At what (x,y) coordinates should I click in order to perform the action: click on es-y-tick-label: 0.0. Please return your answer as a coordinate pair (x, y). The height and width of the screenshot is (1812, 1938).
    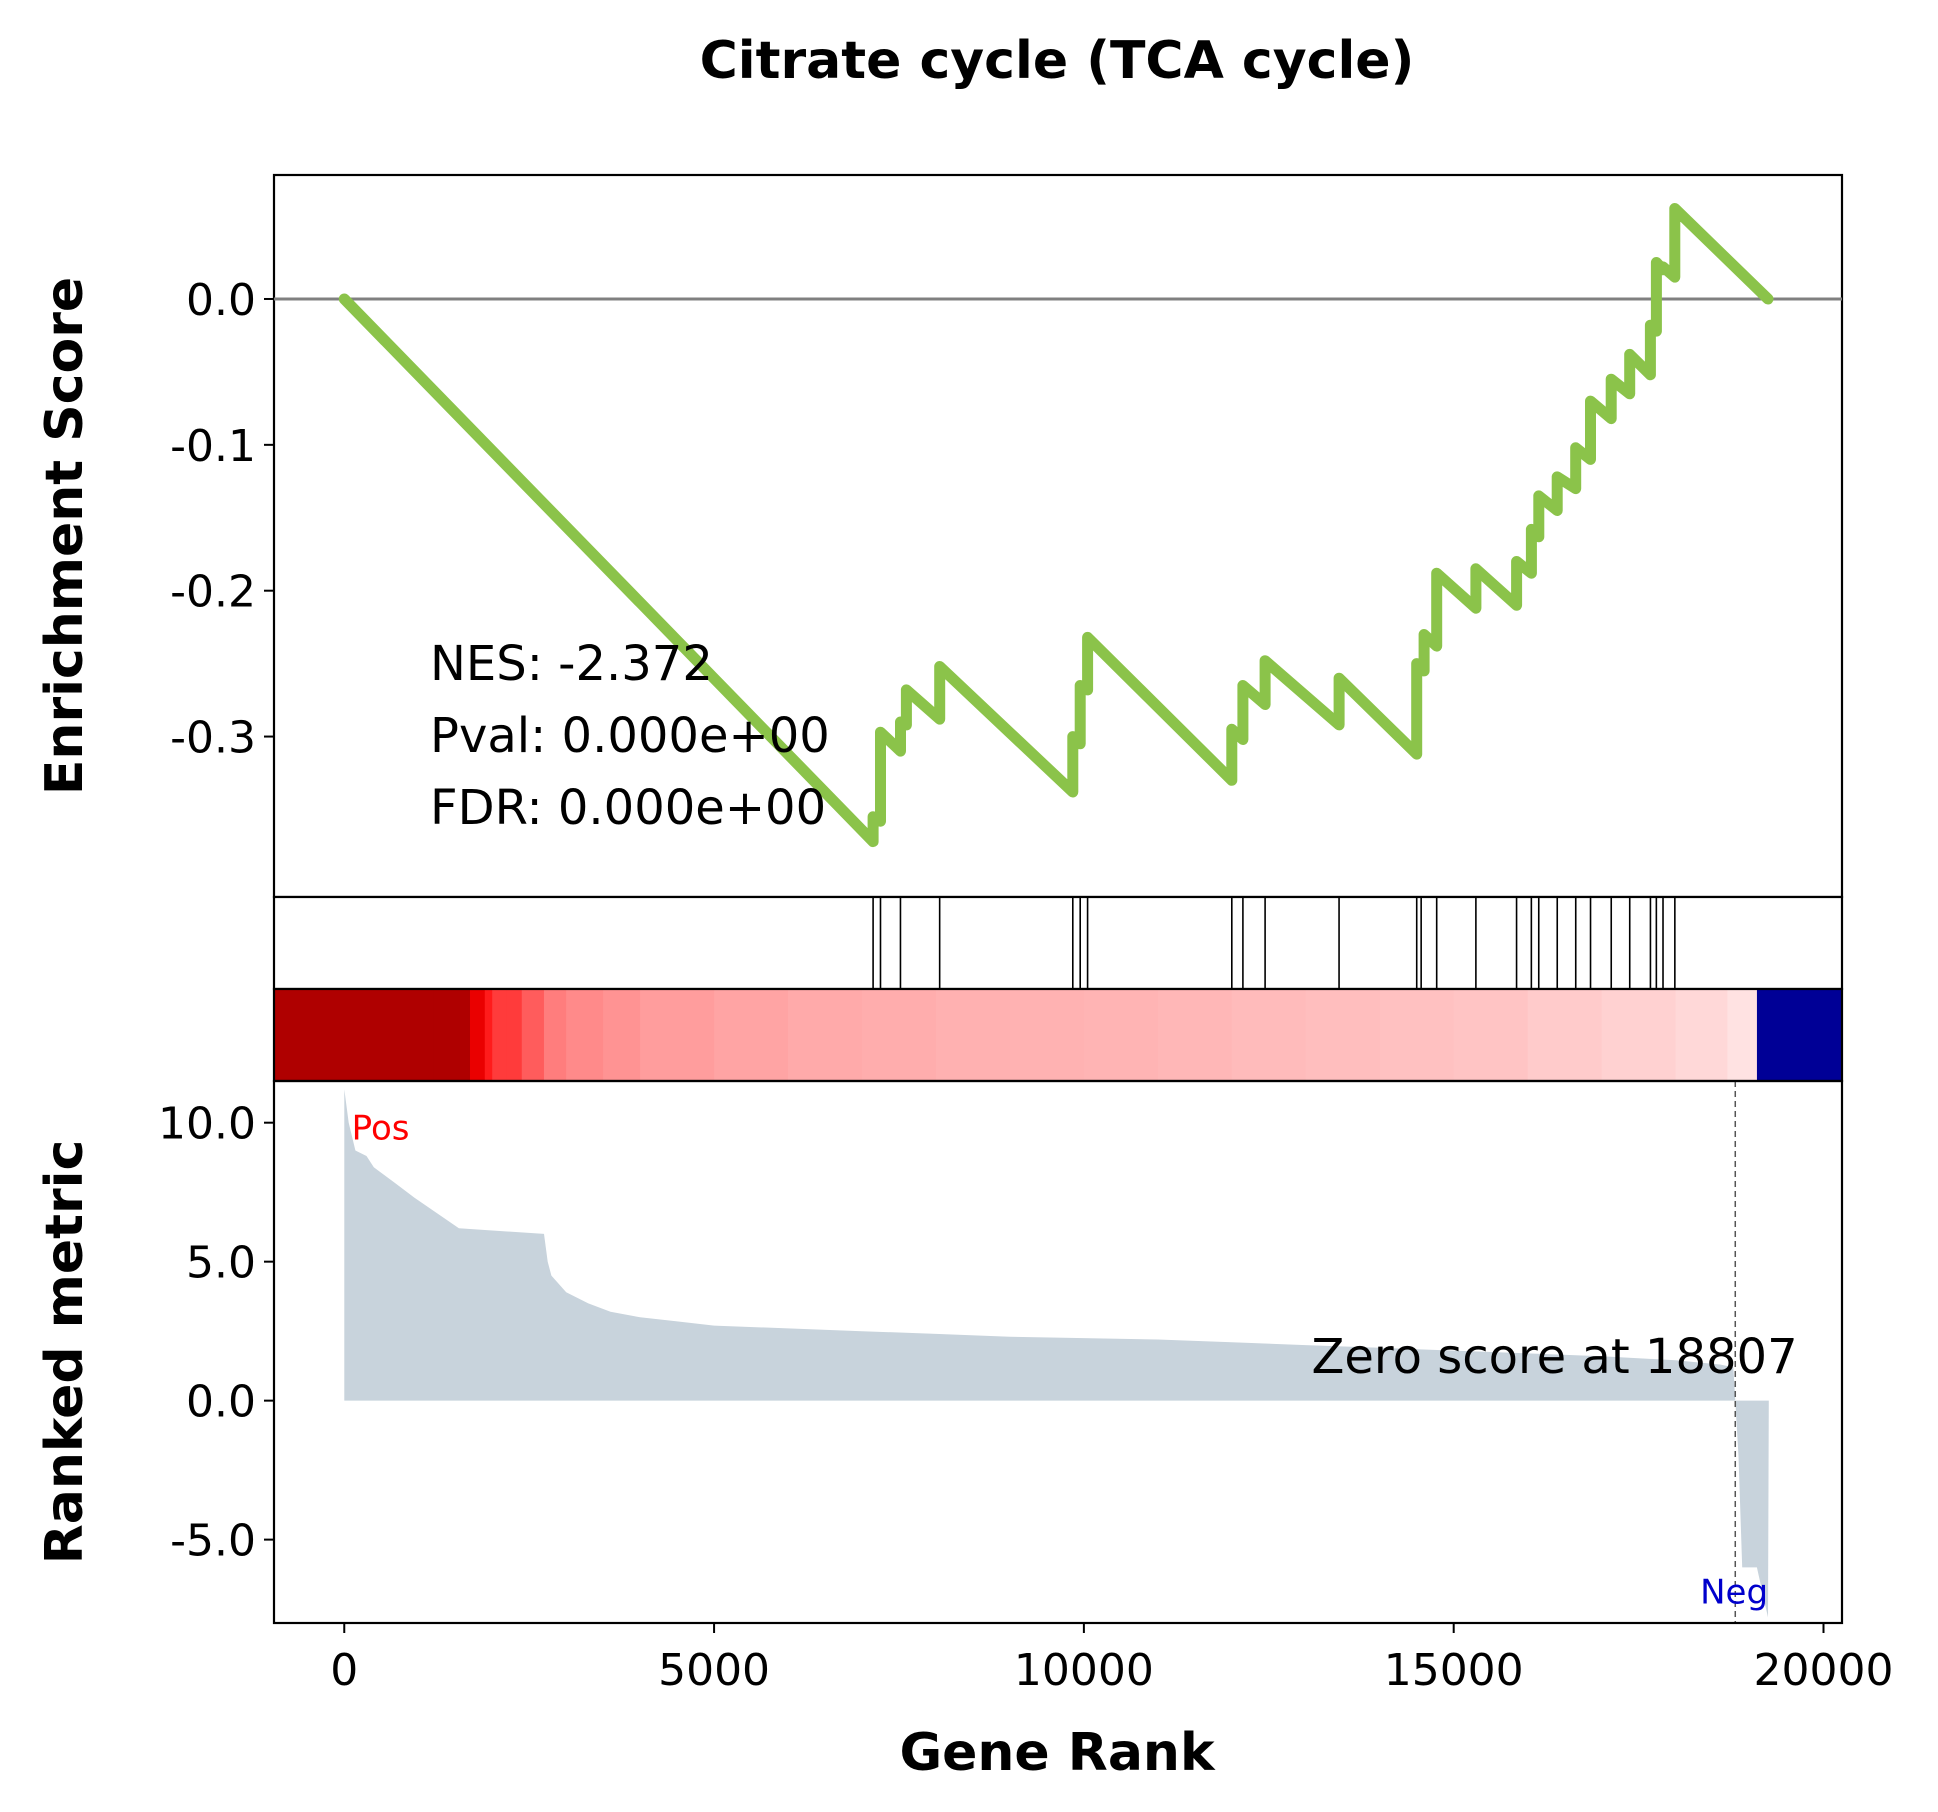
    Looking at the image, I should click on (221, 300).